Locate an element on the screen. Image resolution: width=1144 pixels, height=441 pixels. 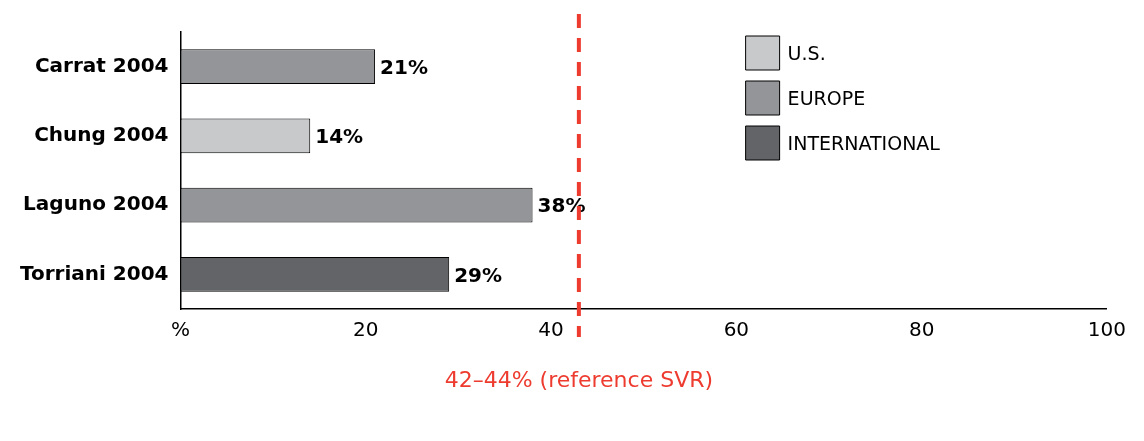
y-tick-label: Torriani 2004 is located at coordinates (94, 272).